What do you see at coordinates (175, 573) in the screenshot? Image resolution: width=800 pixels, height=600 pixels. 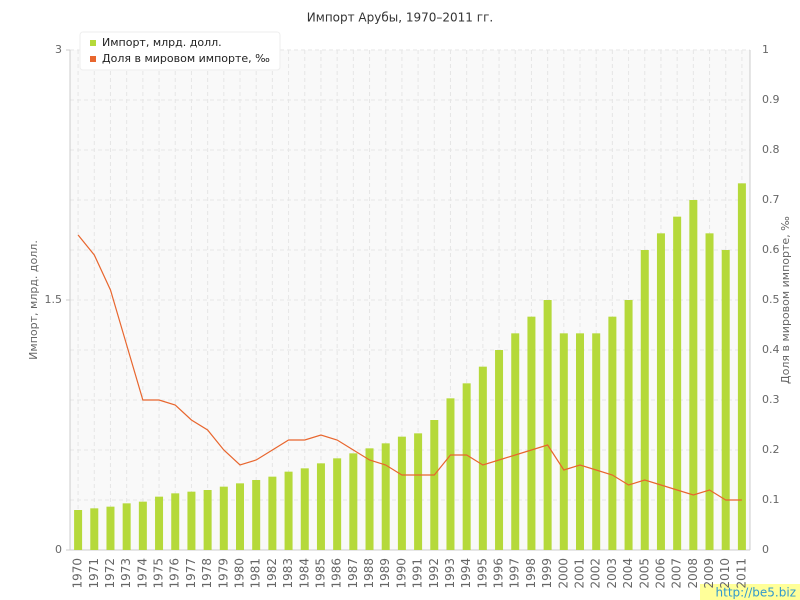 I see `x-tick-label: 1976` at bounding box center [175, 573].